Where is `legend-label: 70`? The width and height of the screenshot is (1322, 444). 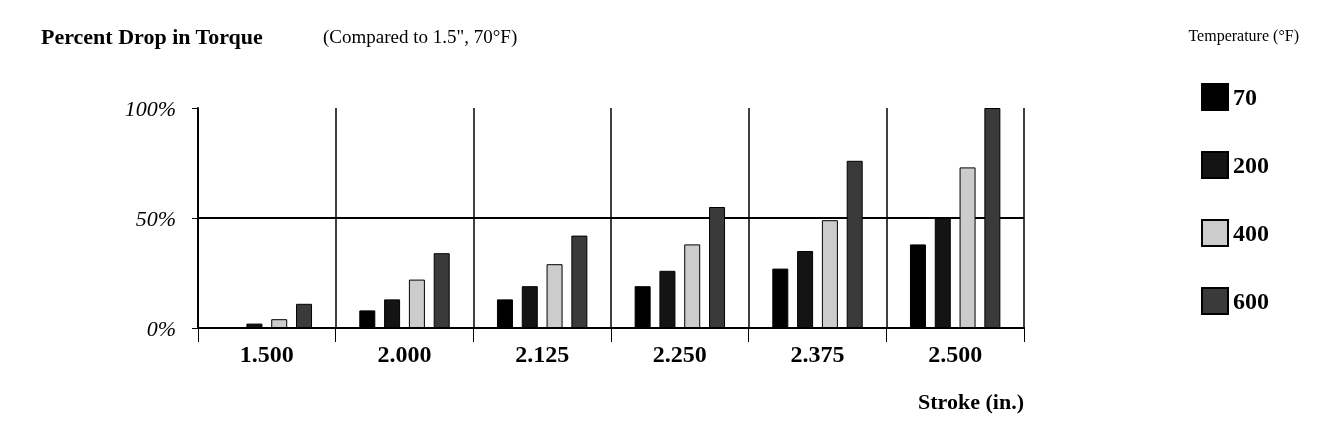
legend-label: 70 is located at coordinates (1245, 97).